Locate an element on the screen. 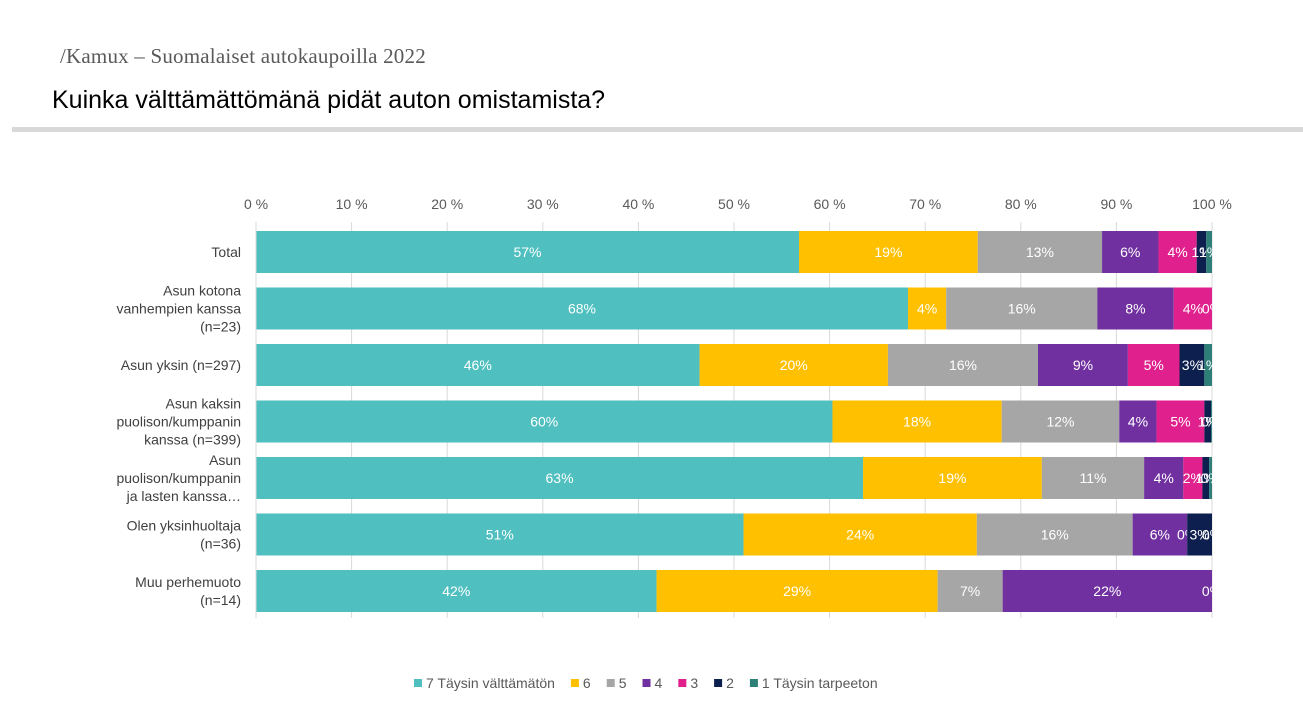  data-label: 29% is located at coordinates (797, 591).